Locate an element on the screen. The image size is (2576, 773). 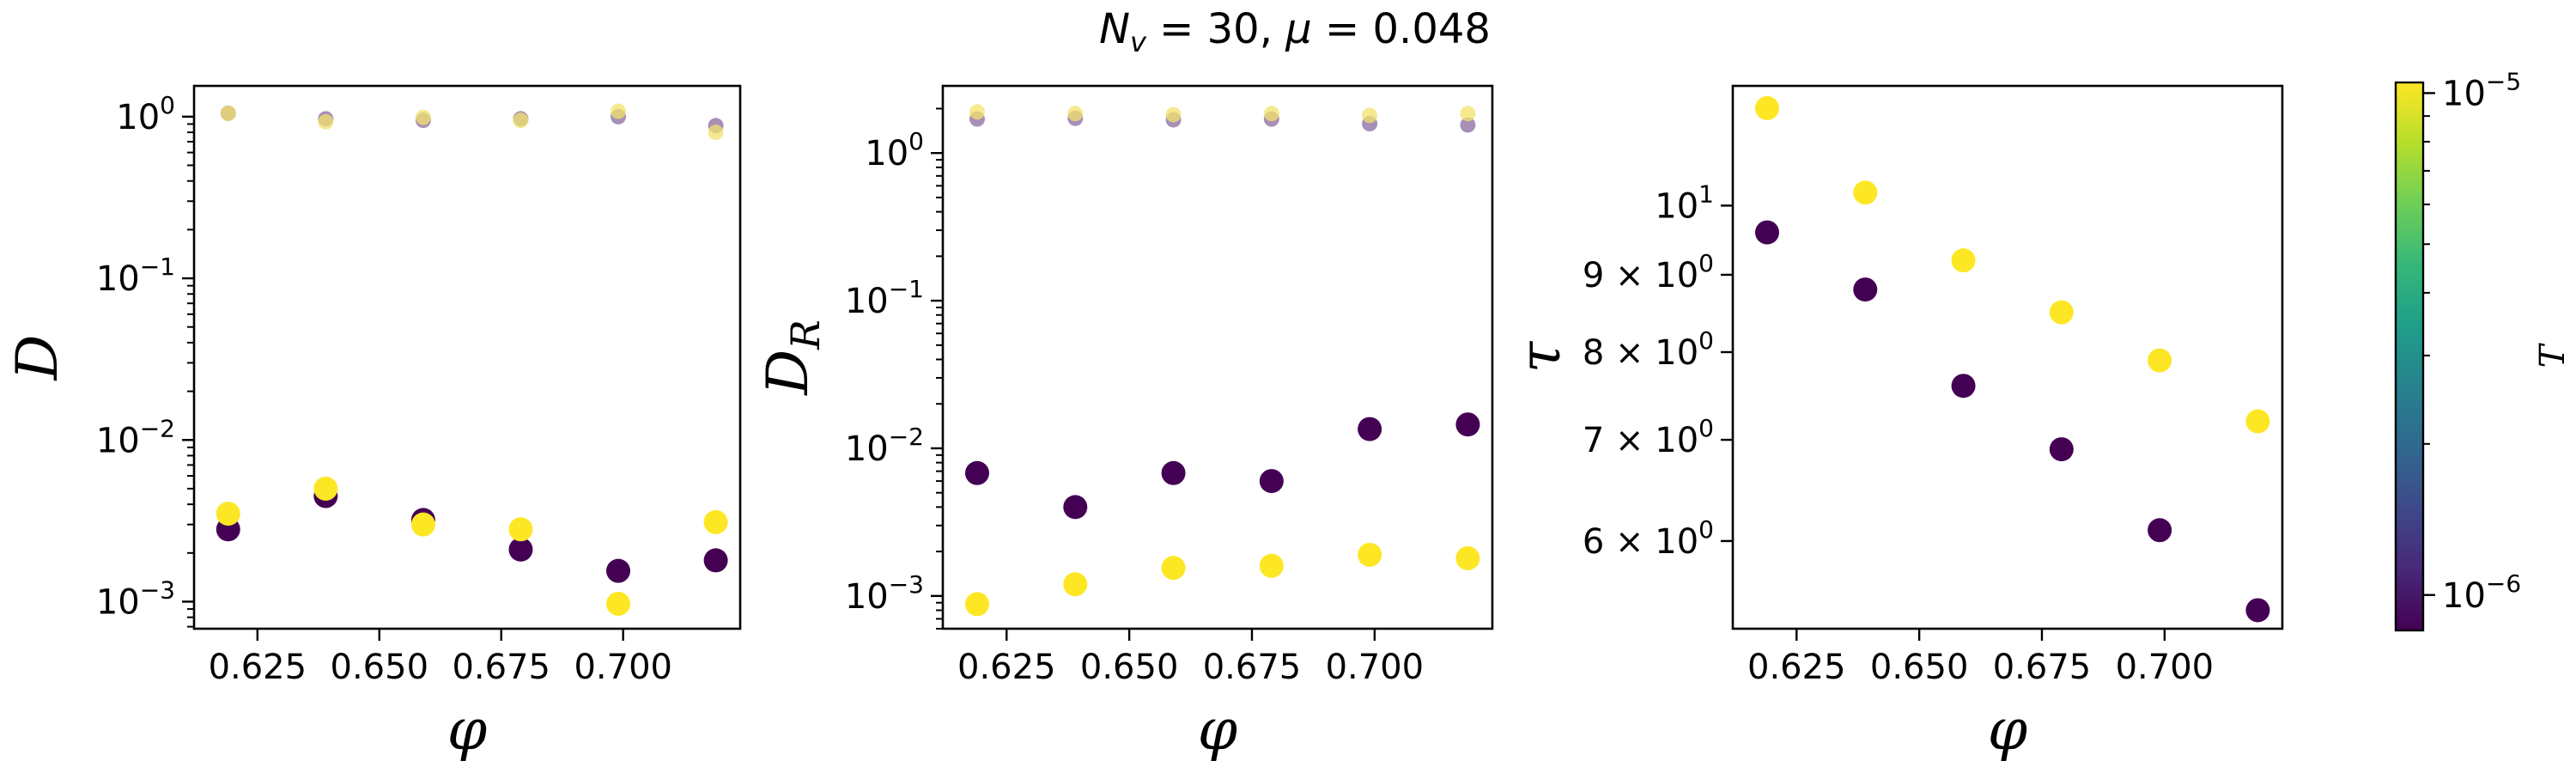
colorbar-gradient is located at coordinates (2409, 356).